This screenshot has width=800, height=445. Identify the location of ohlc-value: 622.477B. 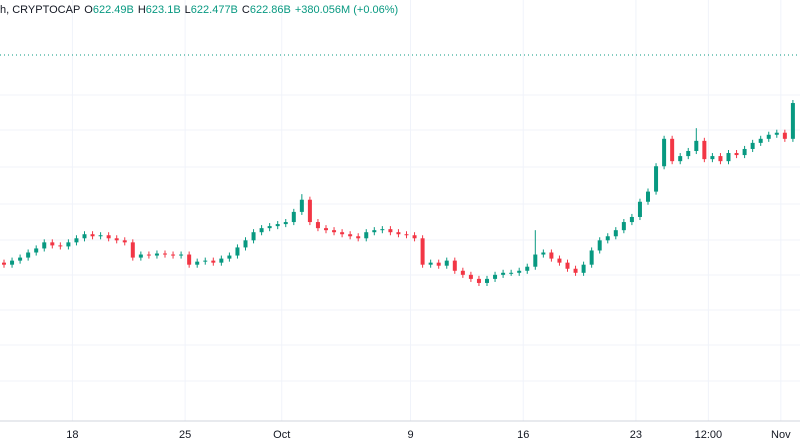
(214, 10).